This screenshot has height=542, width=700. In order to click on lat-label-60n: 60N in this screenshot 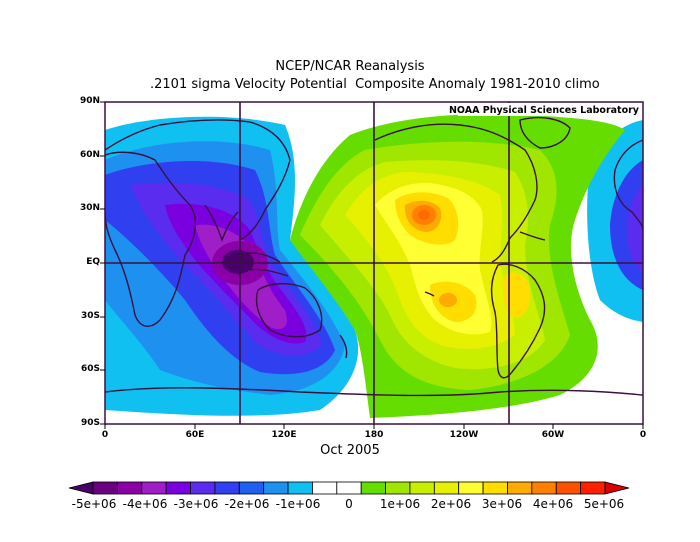, I will do `click(89, 155)`.